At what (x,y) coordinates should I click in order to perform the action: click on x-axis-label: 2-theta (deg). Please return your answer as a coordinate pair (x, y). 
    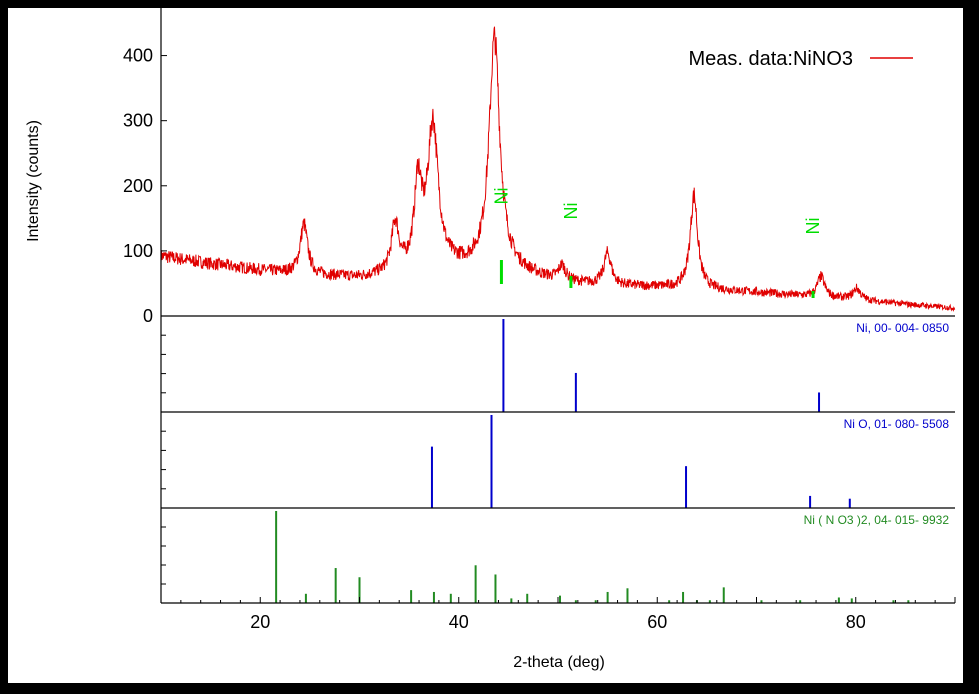
    Looking at the image, I should click on (559, 662).